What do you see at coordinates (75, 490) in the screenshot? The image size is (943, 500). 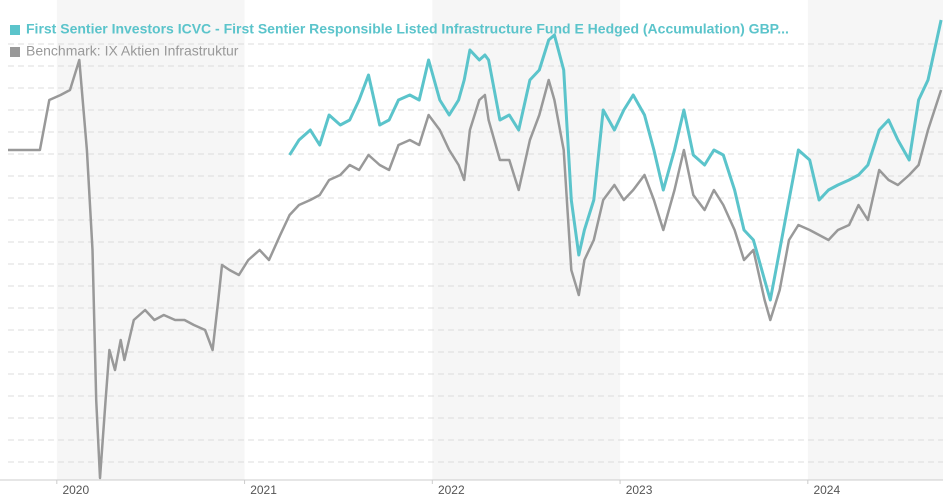 I see `x-tick-label: 2020` at bounding box center [75, 490].